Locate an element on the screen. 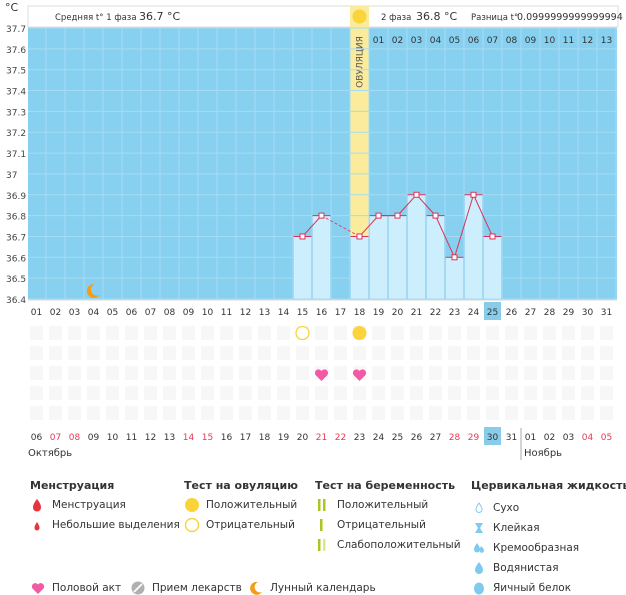 This screenshot has height=595, width=626. heart-icon is located at coordinates (321, 375).